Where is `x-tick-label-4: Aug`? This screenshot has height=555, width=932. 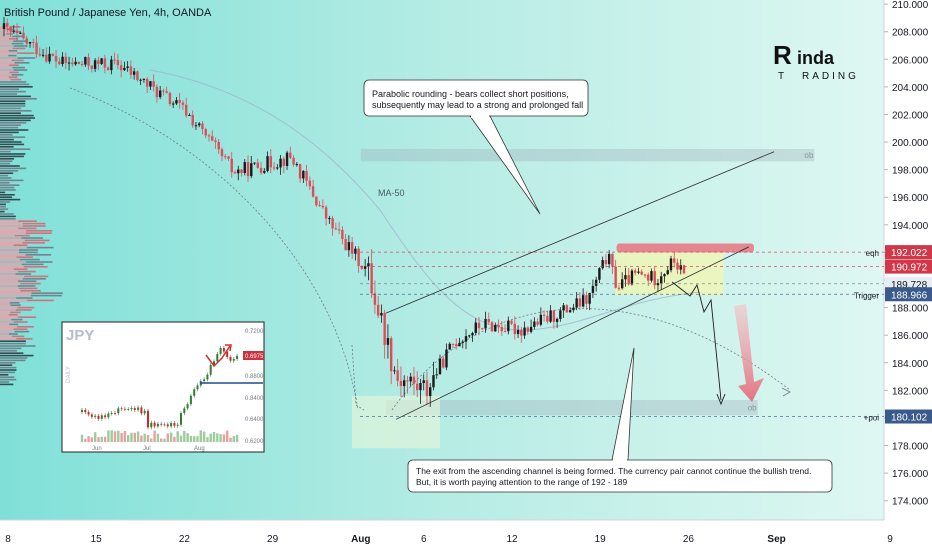 x-tick-label-4: Aug is located at coordinates (360, 539).